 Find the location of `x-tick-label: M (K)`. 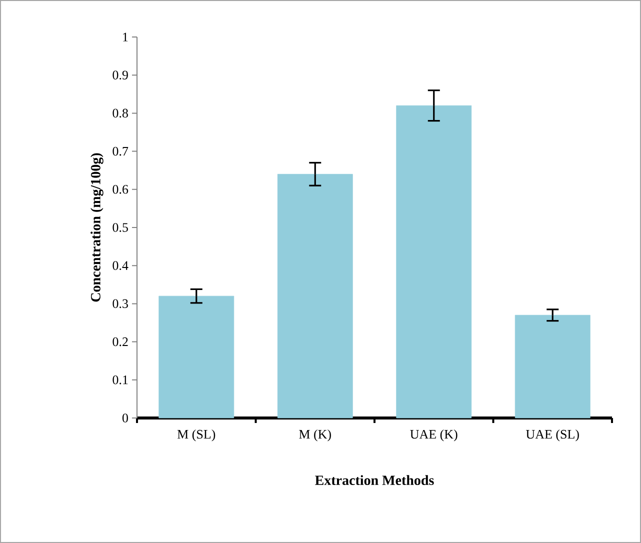

x-tick-label: M (K) is located at coordinates (315, 436).